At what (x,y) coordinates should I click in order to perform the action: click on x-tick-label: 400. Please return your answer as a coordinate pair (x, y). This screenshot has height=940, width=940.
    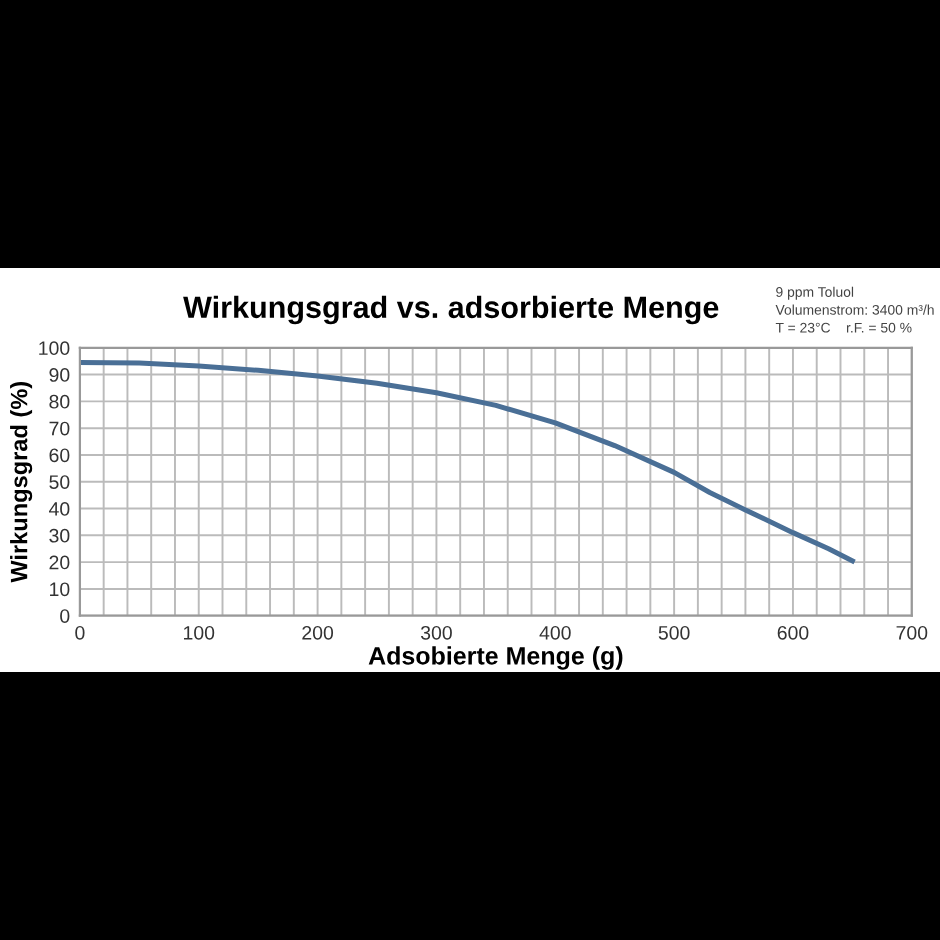
    Looking at the image, I should click on (555, 632).